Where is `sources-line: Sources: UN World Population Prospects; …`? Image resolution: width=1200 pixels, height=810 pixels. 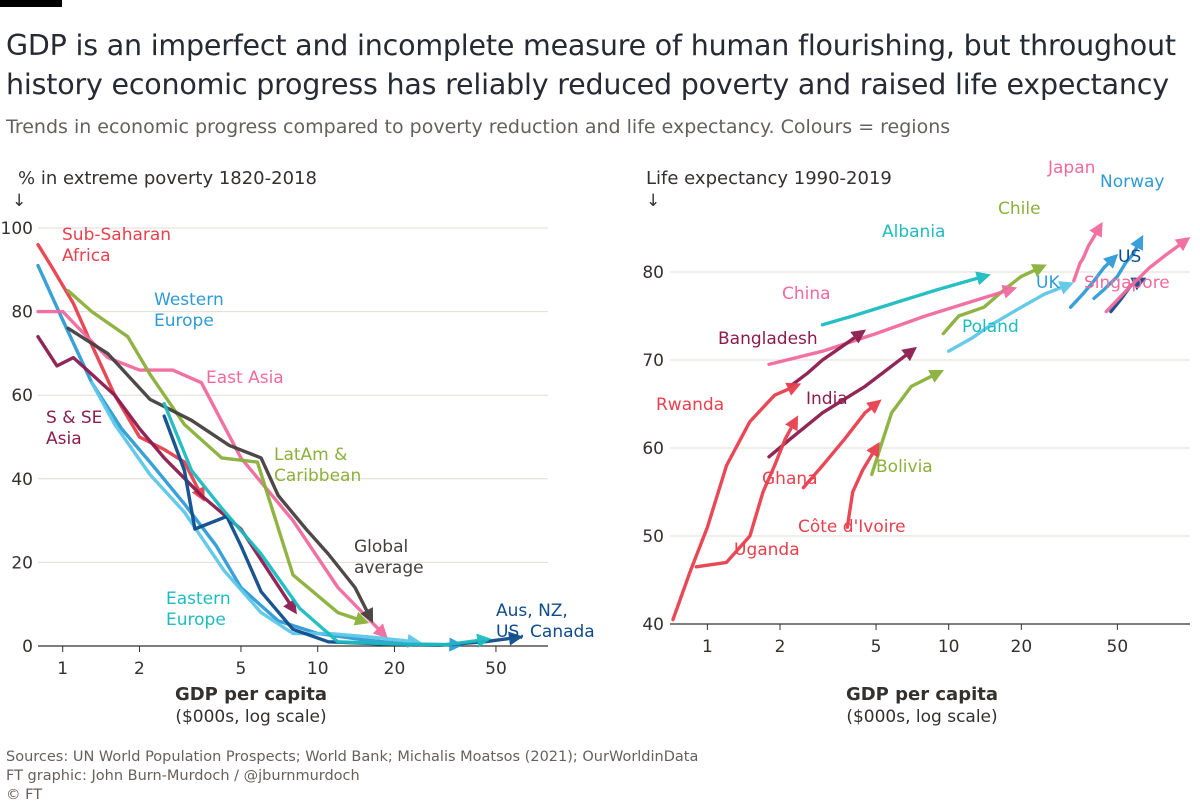
sources-line: Sources: UN World Population Prospects; … is located at coordinates (352, 757).